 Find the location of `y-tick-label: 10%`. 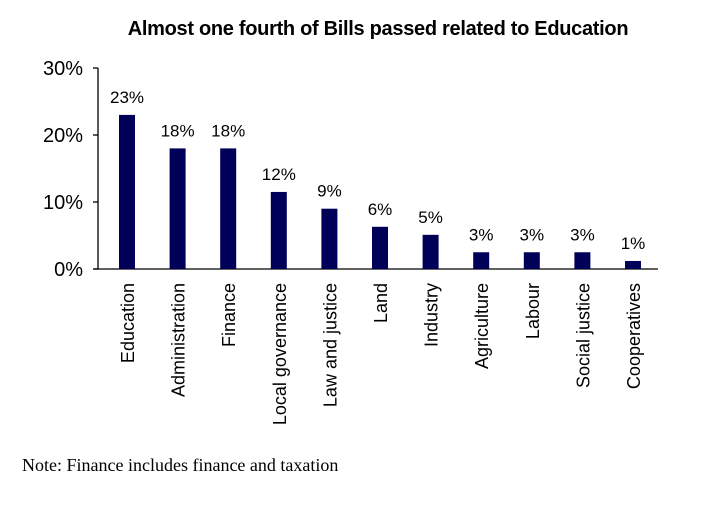

y-tick-label: 10% is located at coordinates (63, 203).